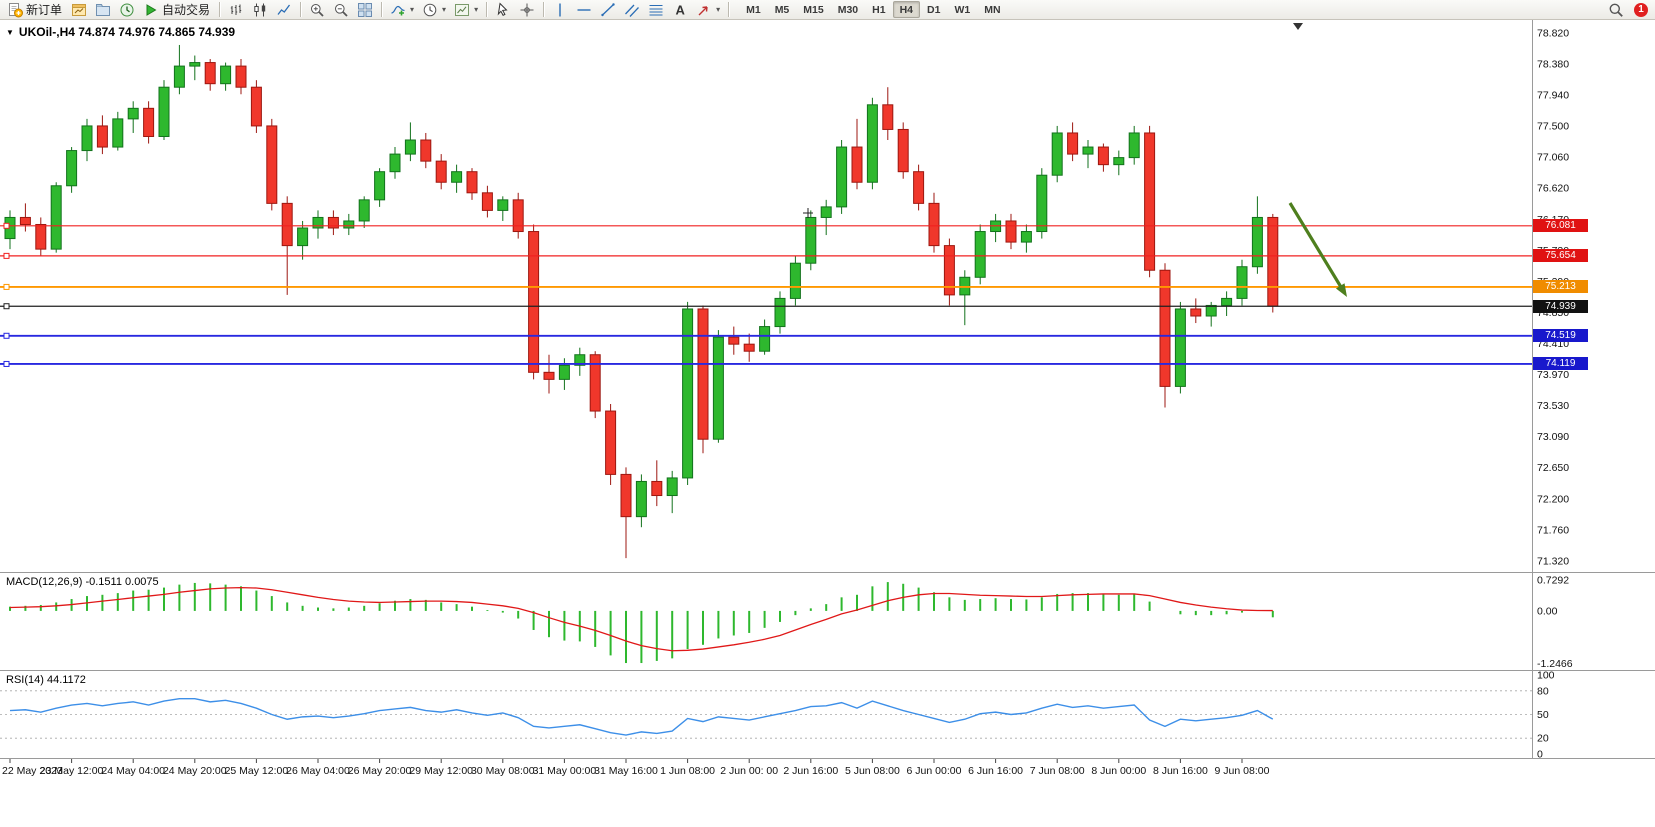  I want to click on svg-text: 71.320, so click(1553, 562).